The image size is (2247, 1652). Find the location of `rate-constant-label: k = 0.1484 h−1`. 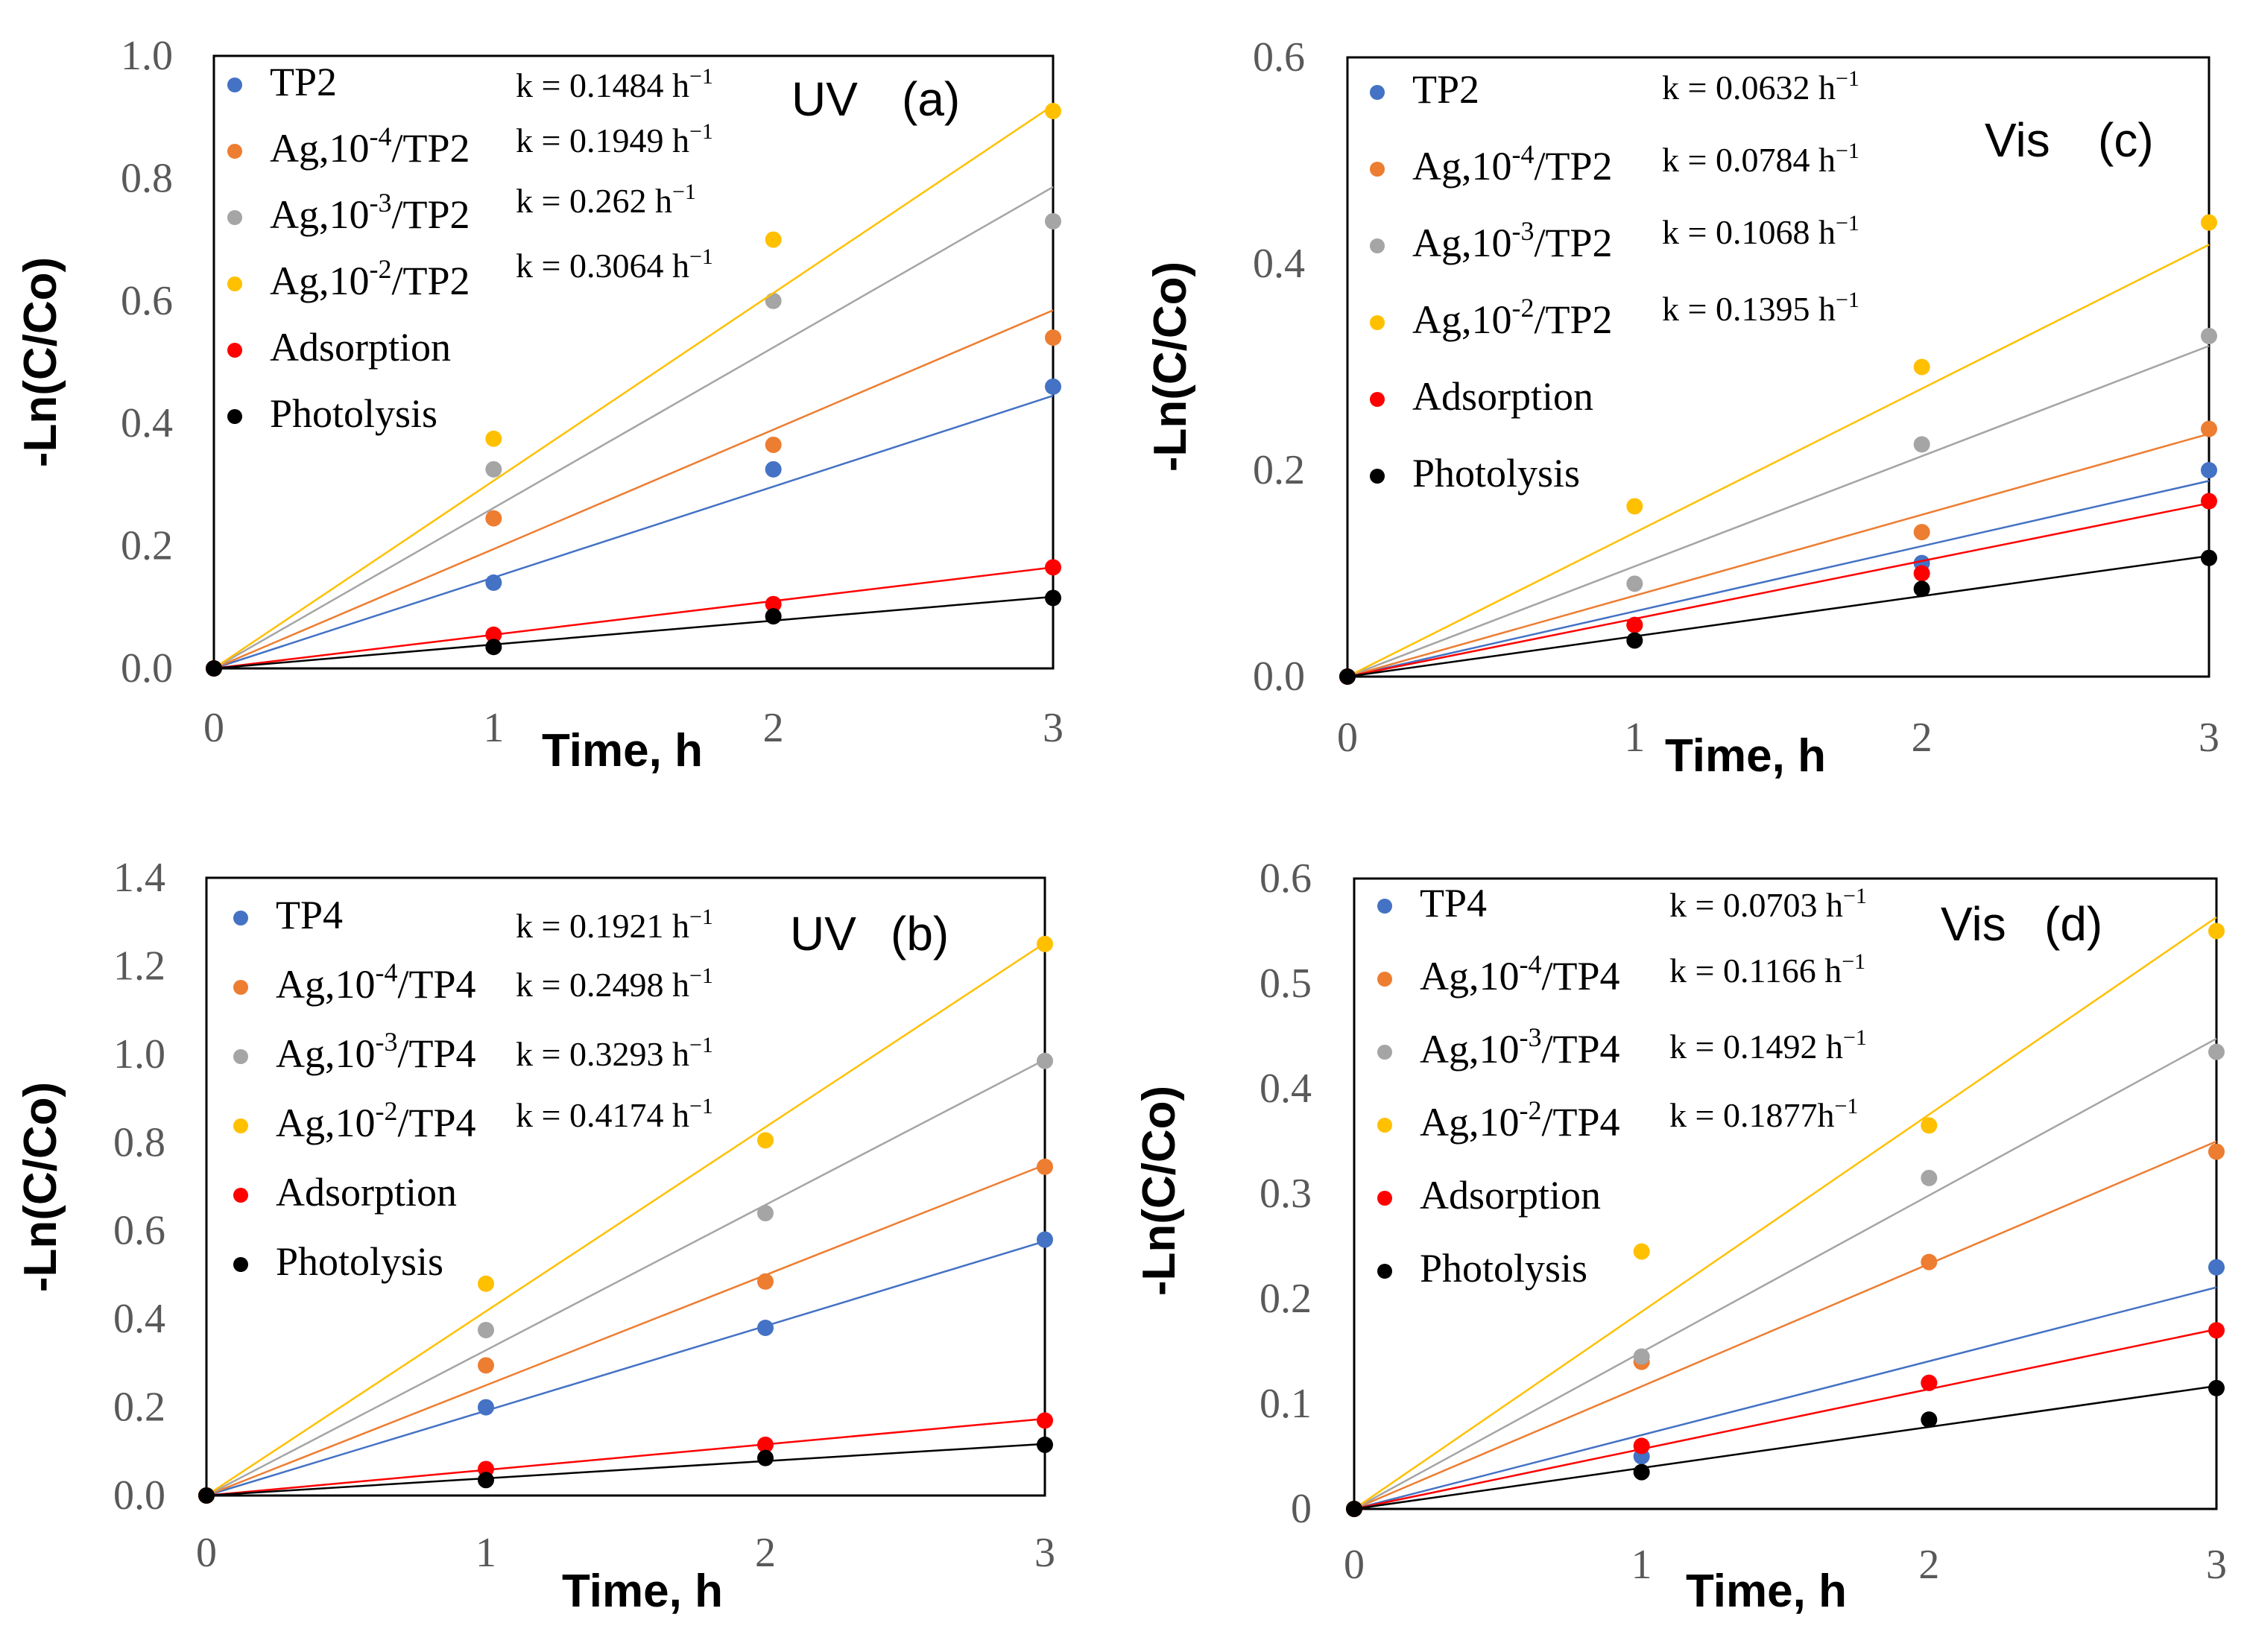

rate-constant-label: k = 0.1484 h−1 is located at coordinates (614, 84).